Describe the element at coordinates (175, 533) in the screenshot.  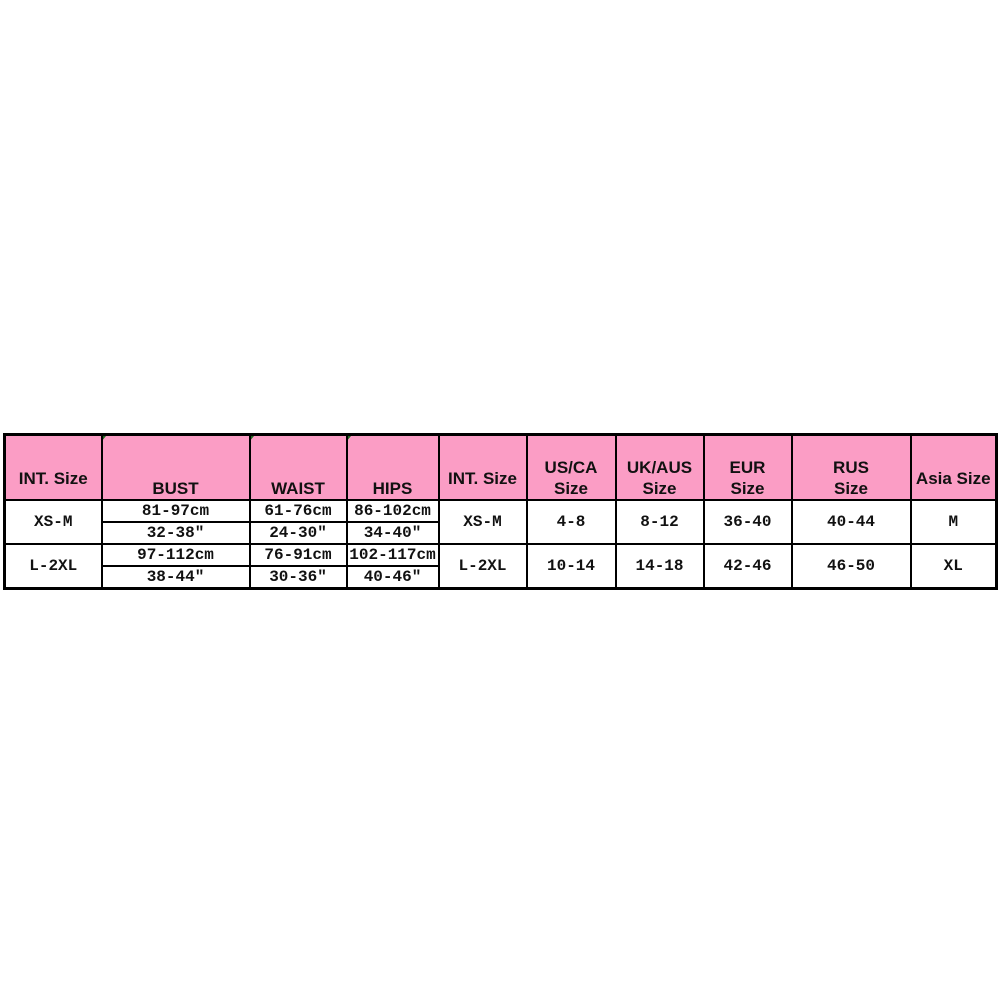
I see `cell-bust-xs-m-inch: 32-38″` at that location.